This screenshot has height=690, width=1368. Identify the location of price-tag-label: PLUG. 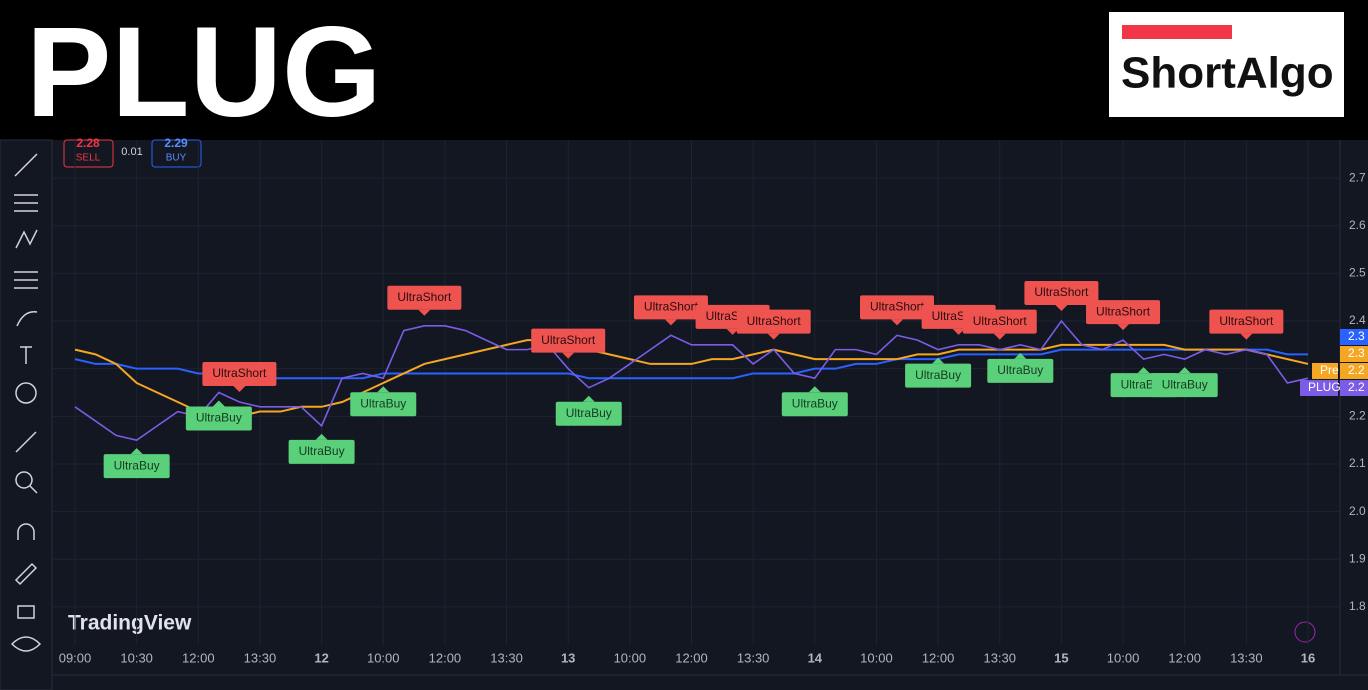
(1324, 387).